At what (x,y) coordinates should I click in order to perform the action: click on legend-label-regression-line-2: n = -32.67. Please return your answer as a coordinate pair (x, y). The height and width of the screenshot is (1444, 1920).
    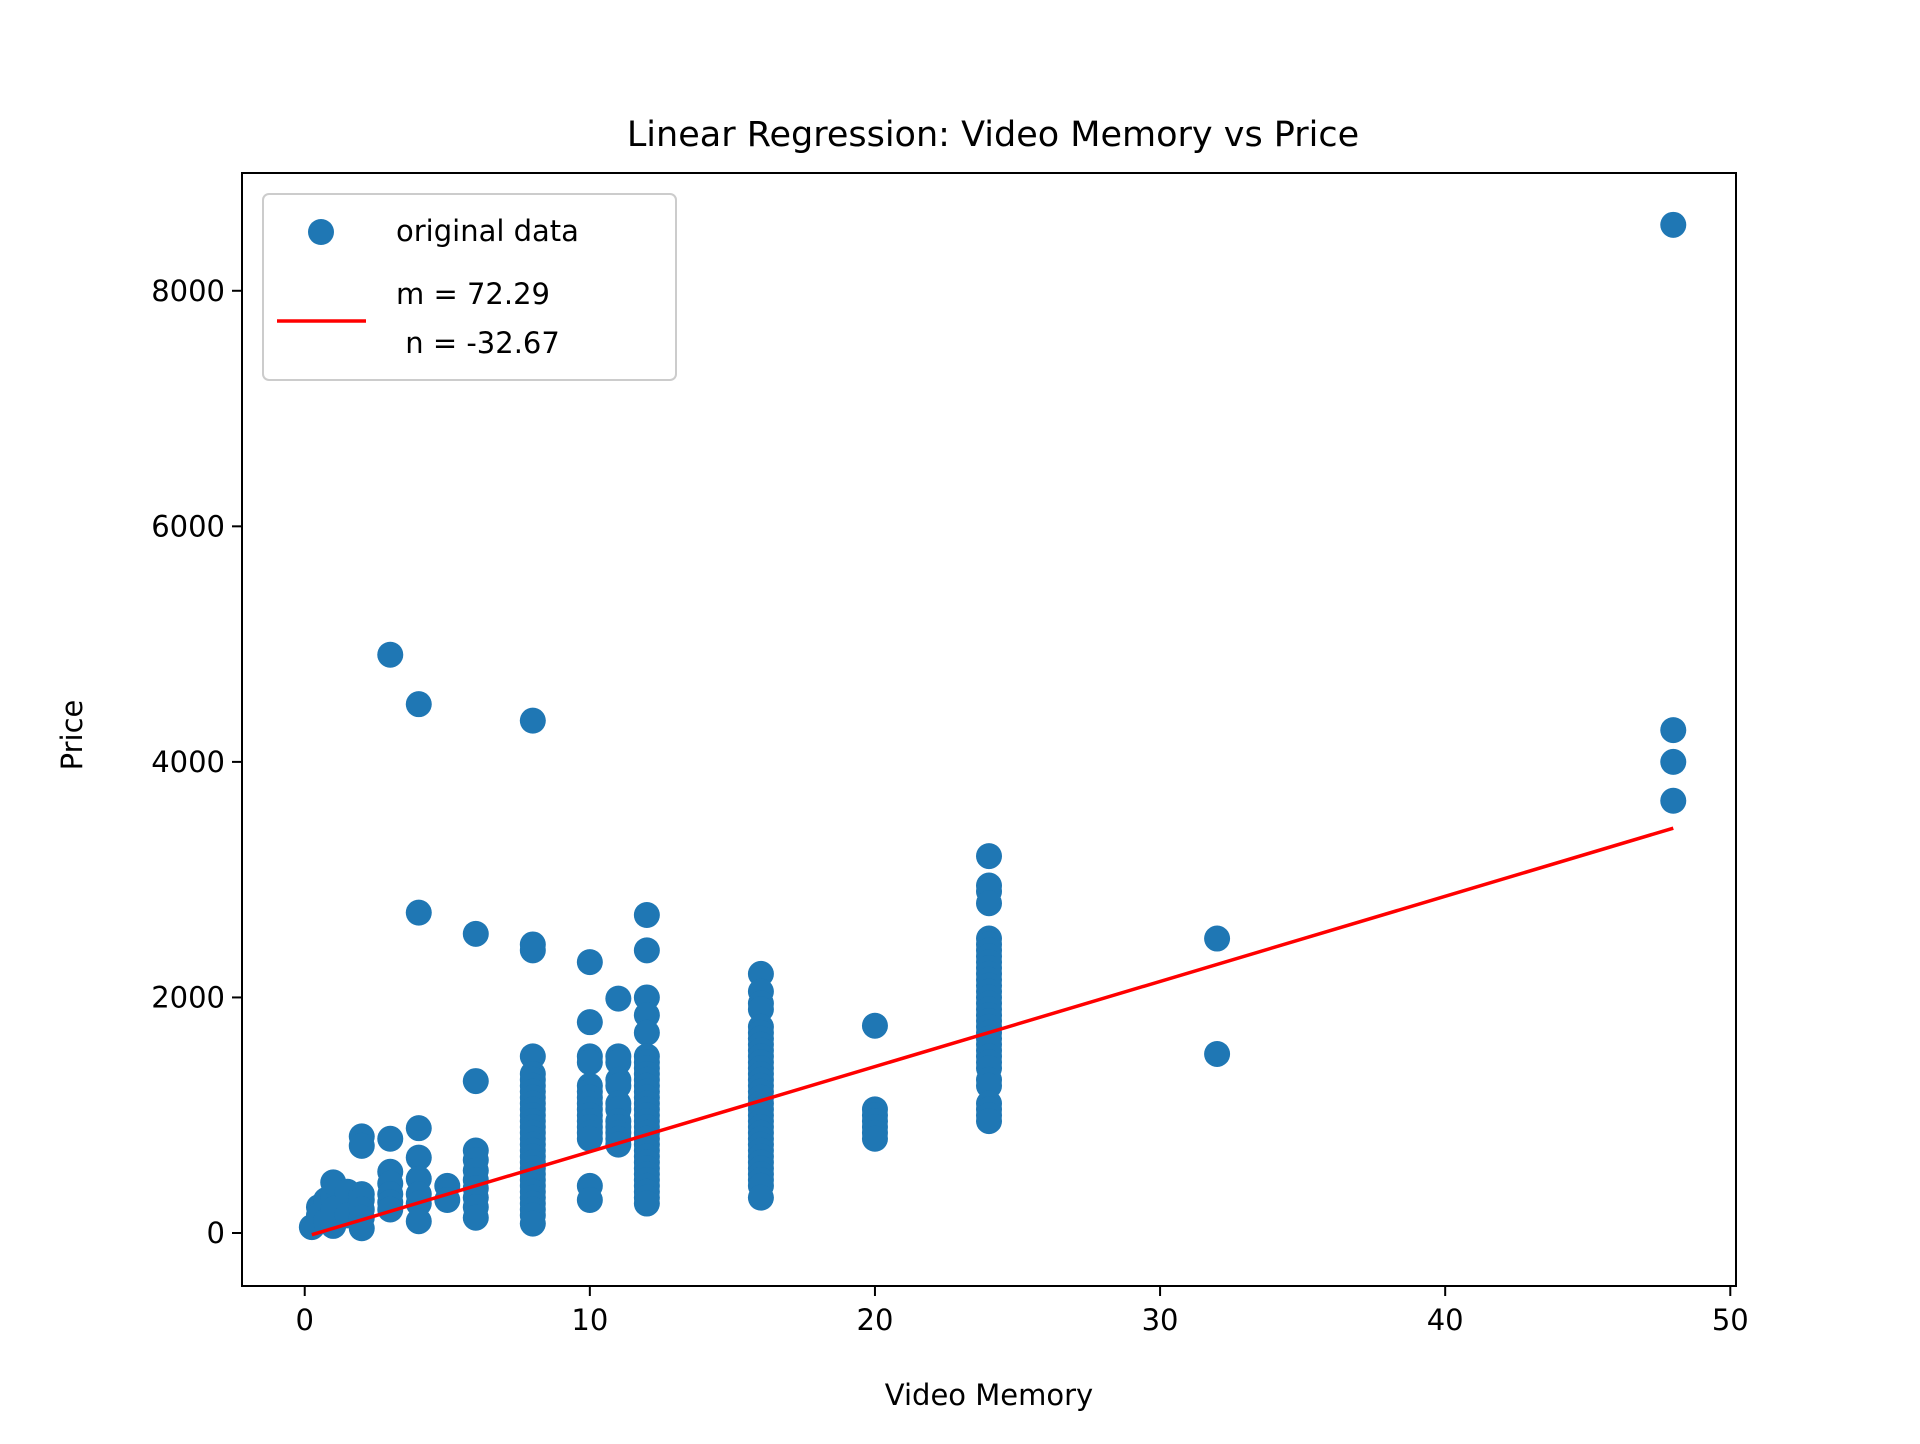
    Looking at the image, I should click on (478, 343).